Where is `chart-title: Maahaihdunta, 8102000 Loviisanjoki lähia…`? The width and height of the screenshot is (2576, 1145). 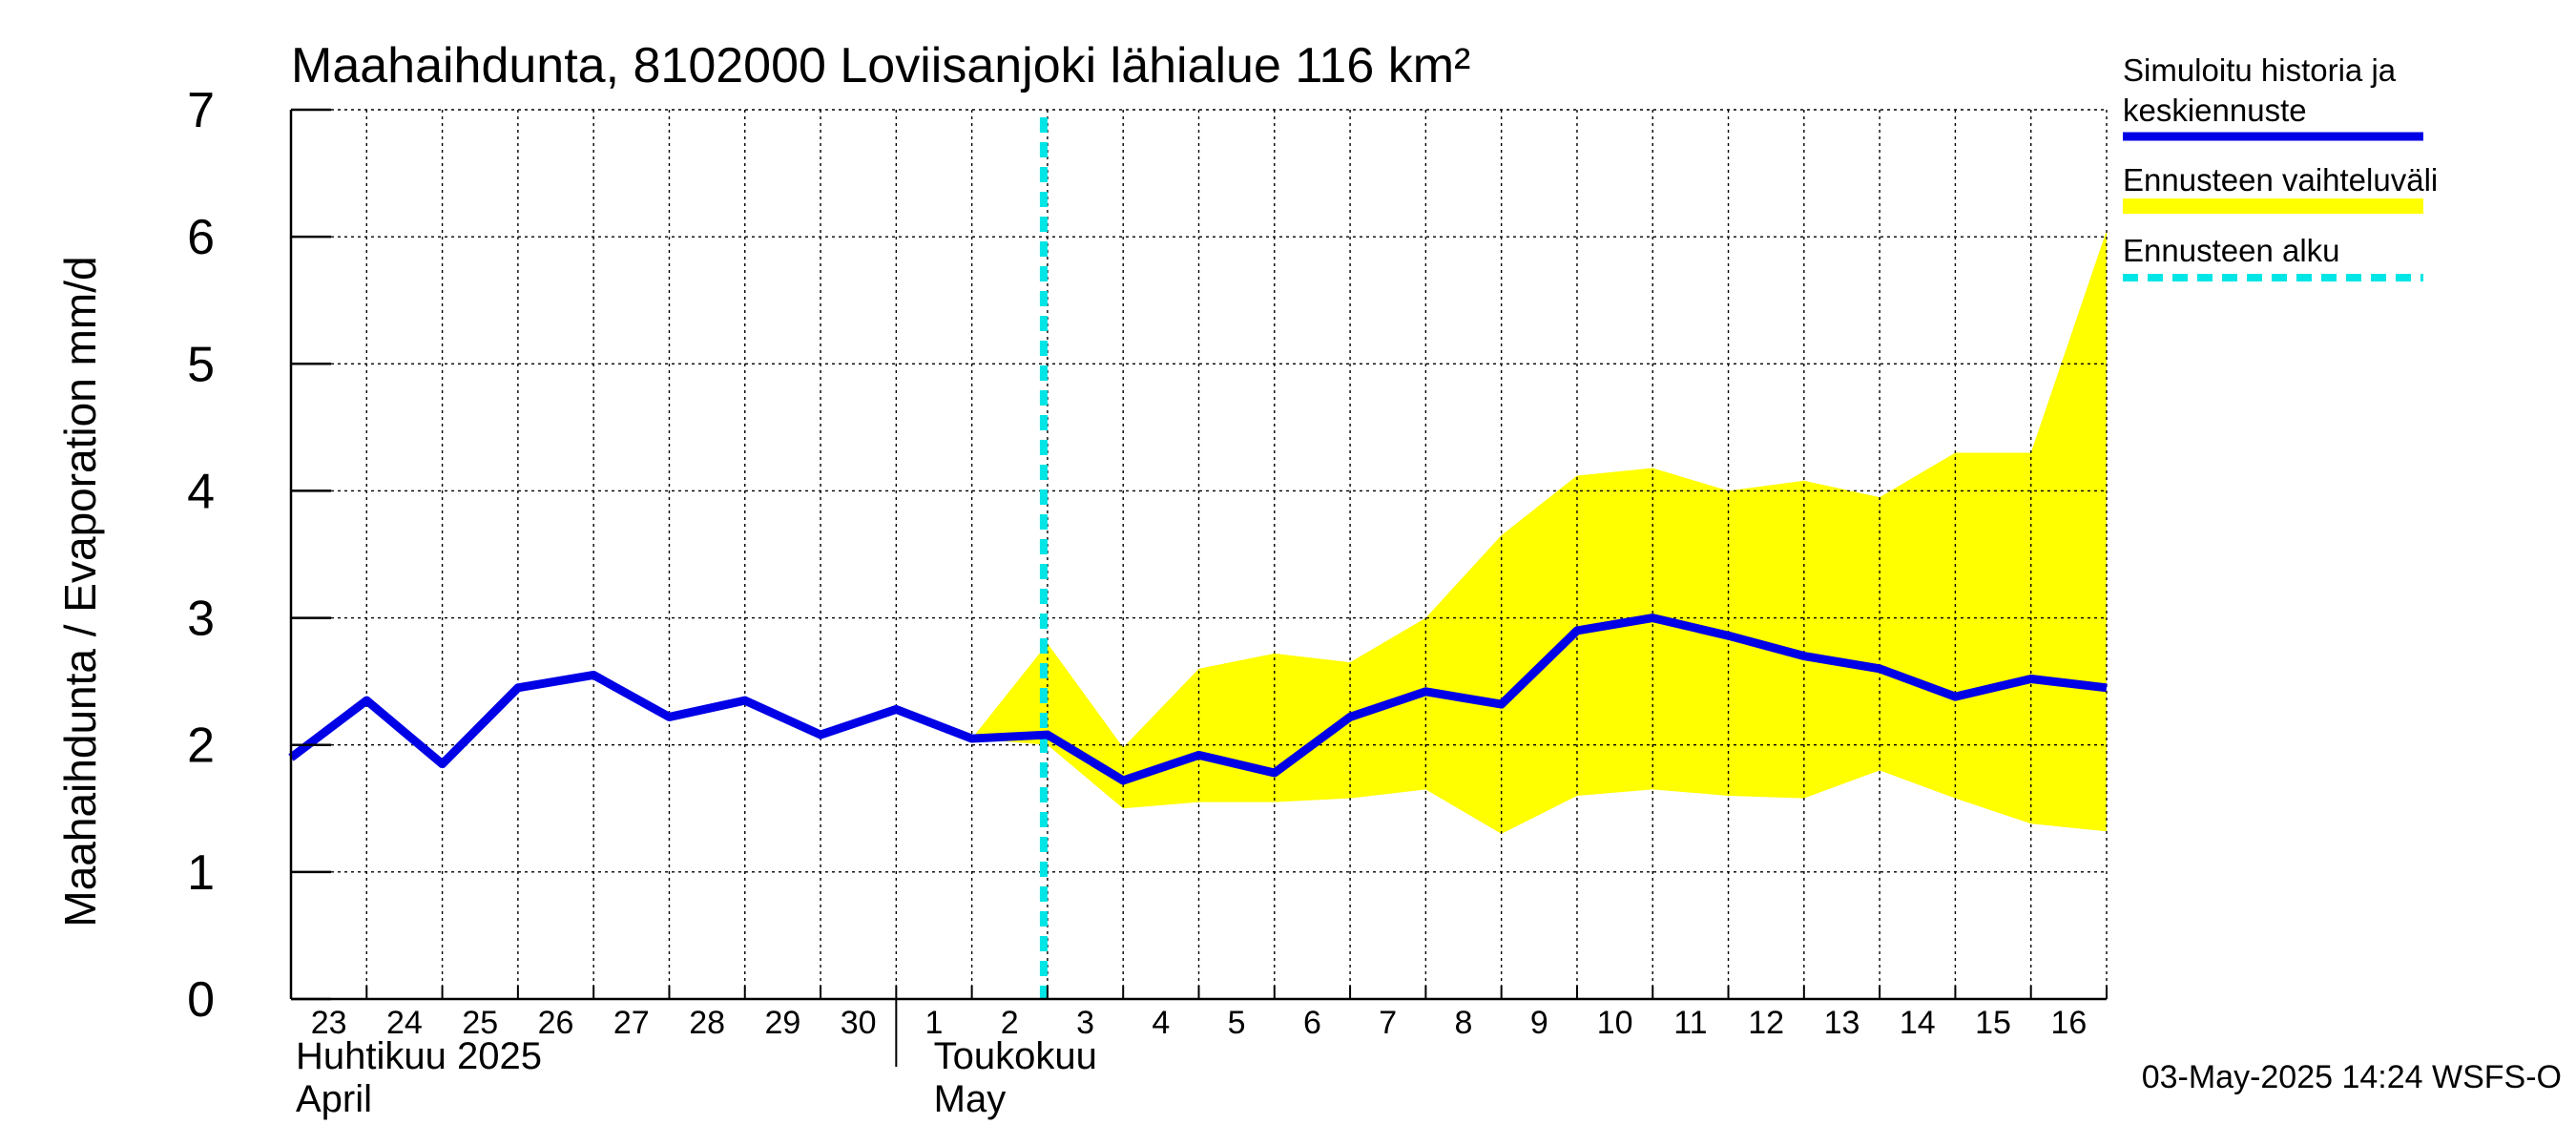
chart-title: Maahaihdunta, 8102000 Loviisanjoki lähia… is located at coordinates (880, 66).